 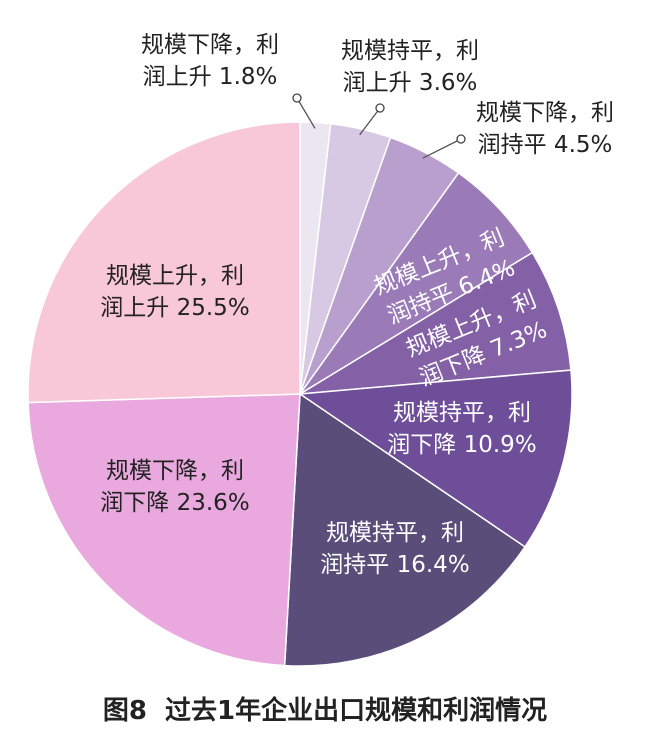 I want to click on slice-label: 规模上升，利润上升 25.5%, so click(x=174, y=292).